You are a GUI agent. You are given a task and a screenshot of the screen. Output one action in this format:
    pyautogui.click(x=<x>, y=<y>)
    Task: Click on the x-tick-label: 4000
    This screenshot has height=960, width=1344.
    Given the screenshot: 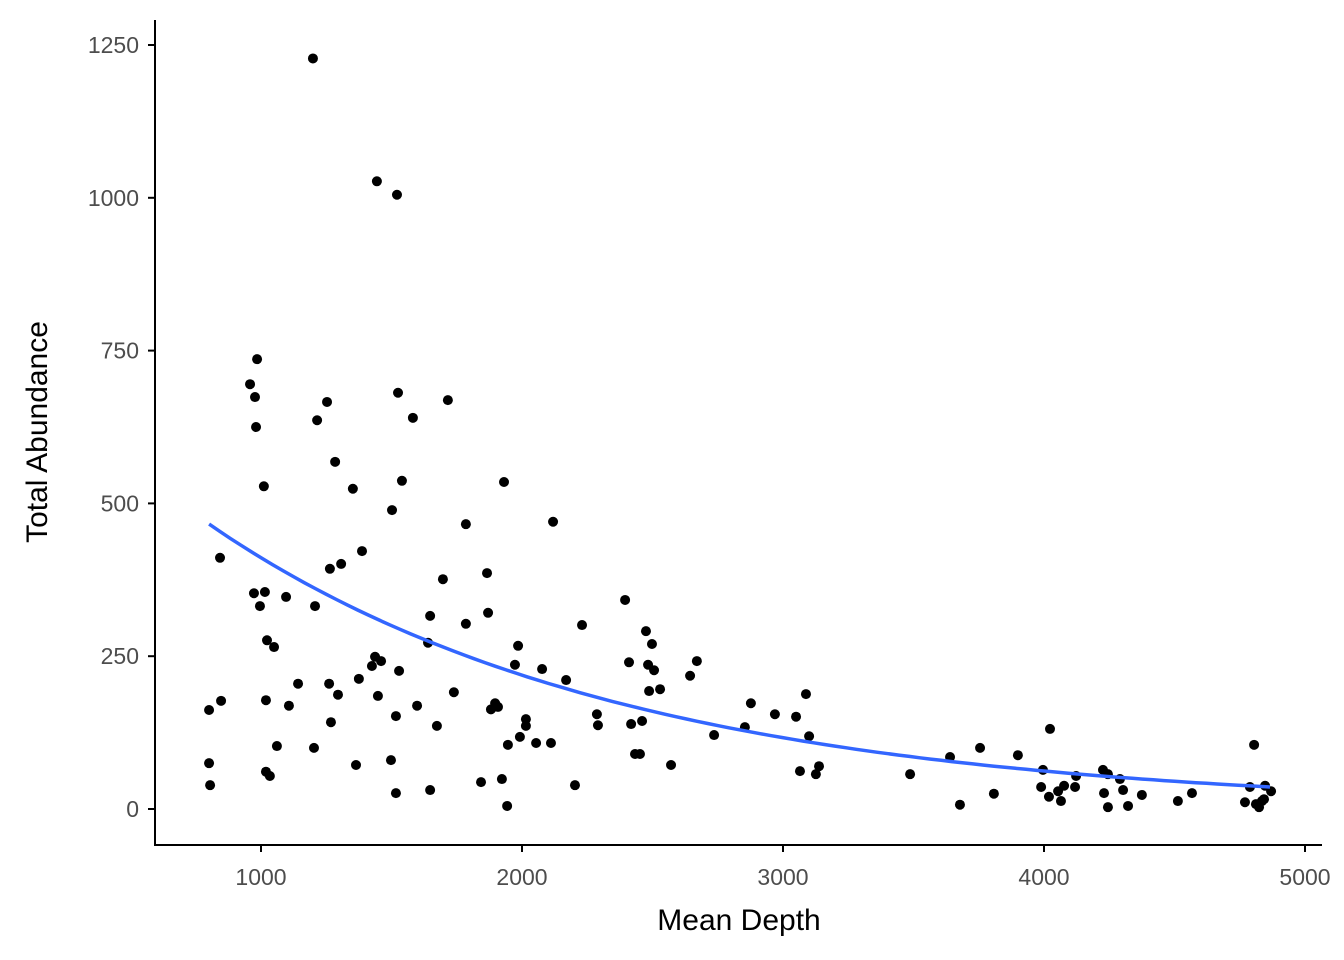 What is the action you would take?
    pyautogui.click(x=1043, y=877)
    